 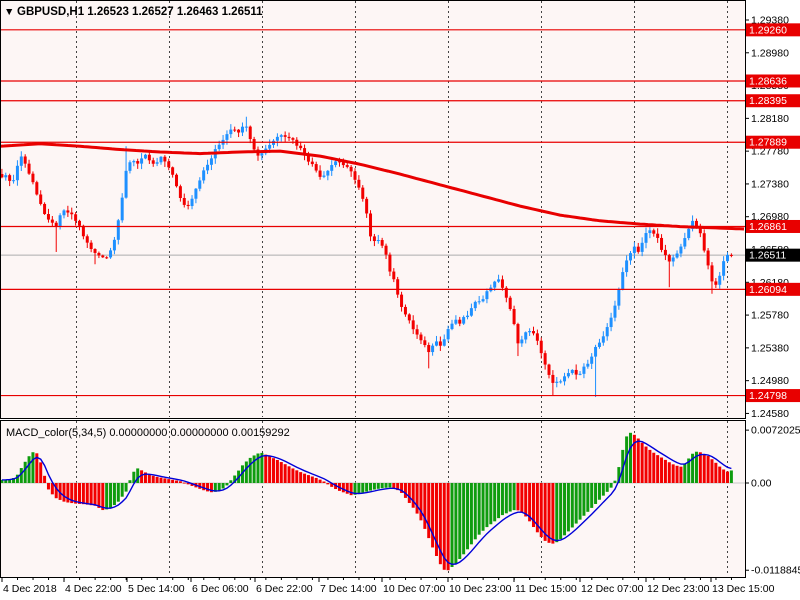 What do you see at coordinates (772, 501) in the screenshot?
I see `macd-axis: 0.0072025 0.00 -0.0118845` at bounding box center [772, 501].